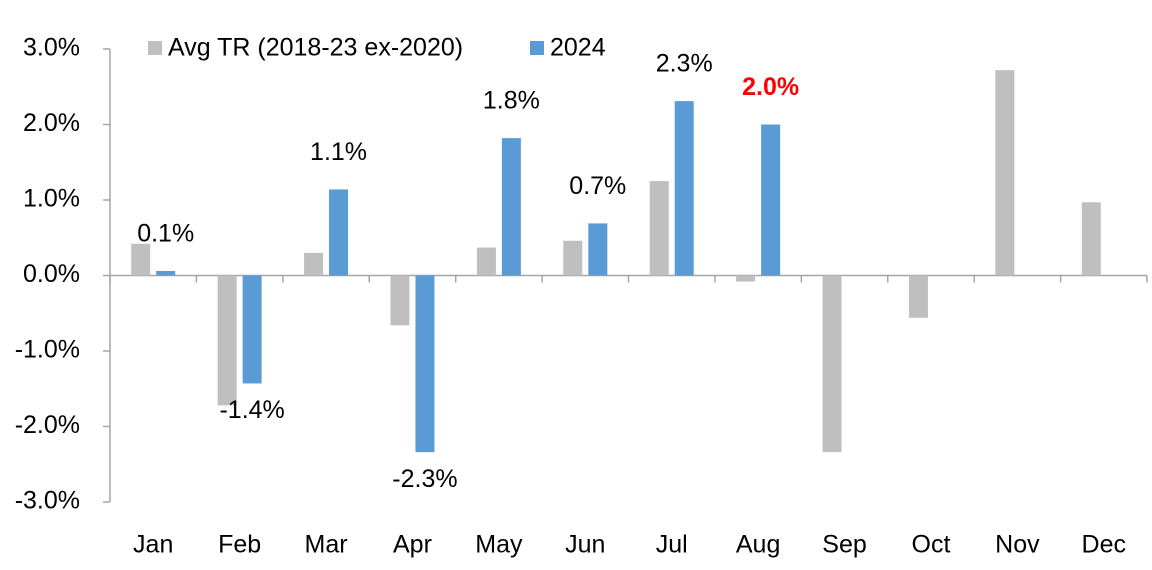 The width and height of the screenshot is (1152, 570). What do you see at coordinates (51, 123) in the screenshot?
I see `y-tick-label: 2.0%` at bounding box center [51, 123].